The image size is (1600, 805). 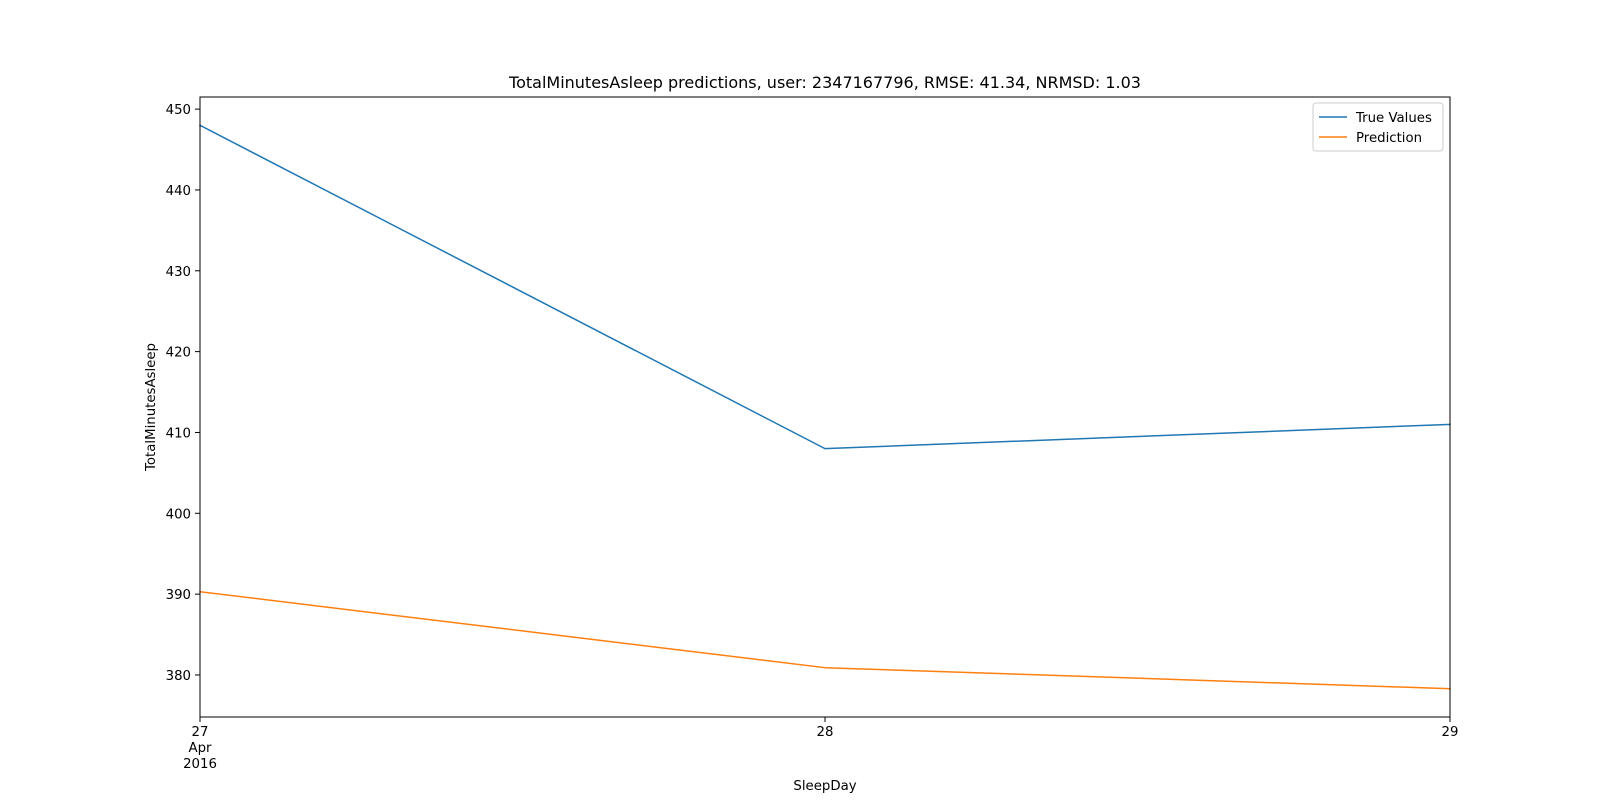 What do you see at coordinates (200, 748) in the screenshot?
I see `x-tick-label-month: Apr` at bounding box center [200, 748].